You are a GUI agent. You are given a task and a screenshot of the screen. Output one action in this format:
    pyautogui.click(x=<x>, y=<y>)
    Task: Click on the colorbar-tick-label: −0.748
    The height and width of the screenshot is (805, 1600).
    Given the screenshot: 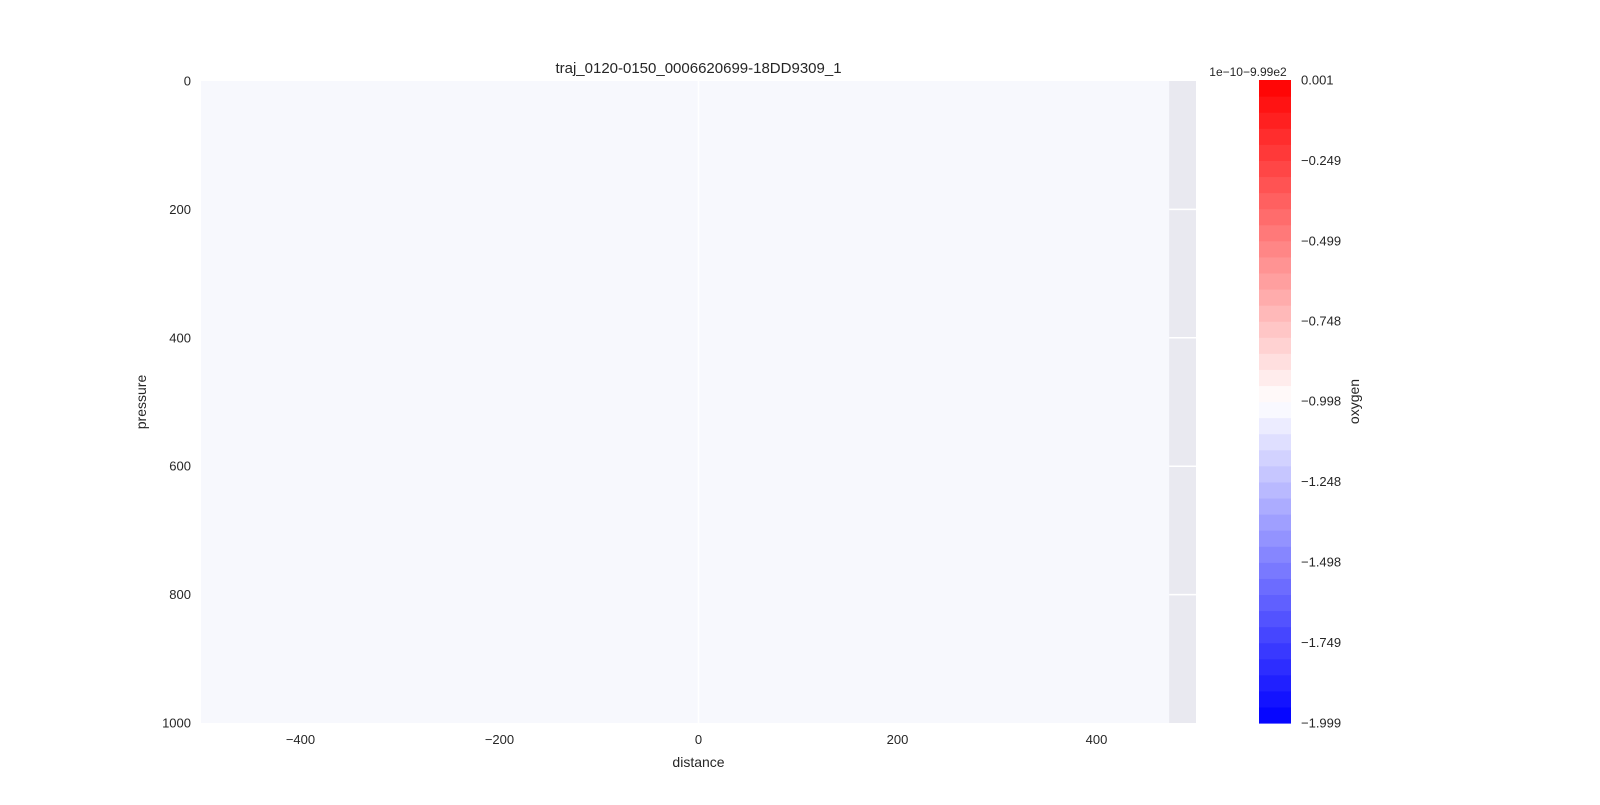 What is the action you would take?
    pyautogui.click(x=1321, y=320)
    